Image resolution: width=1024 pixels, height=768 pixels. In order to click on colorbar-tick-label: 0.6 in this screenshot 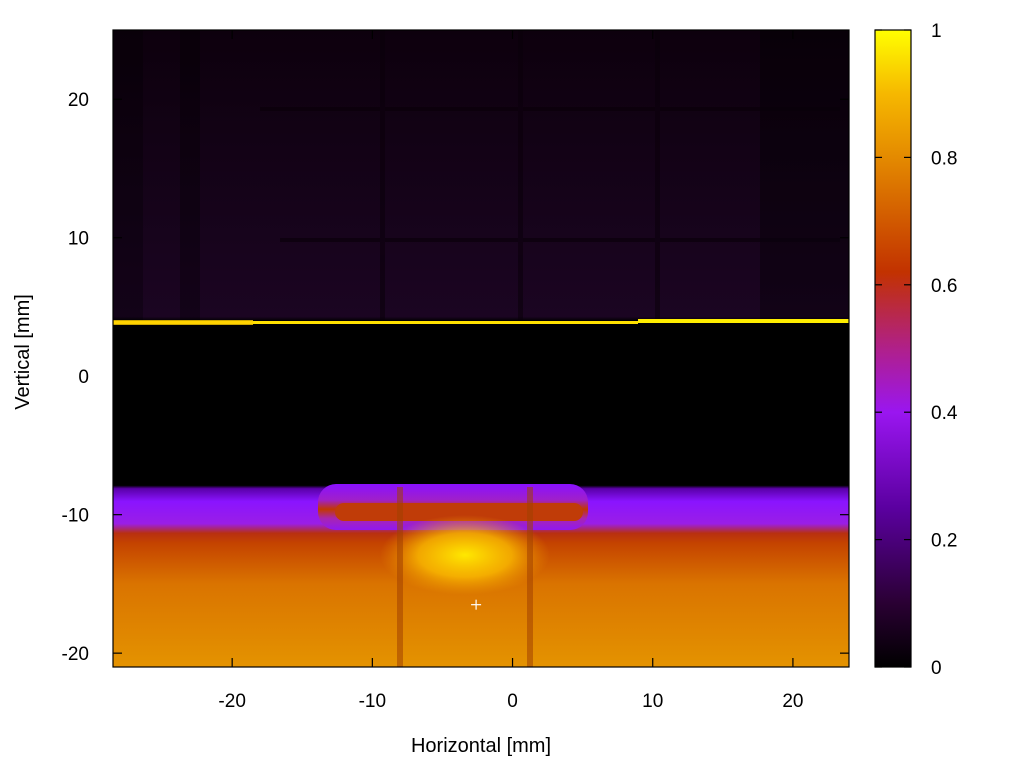, I will do `click(944, 286)`.